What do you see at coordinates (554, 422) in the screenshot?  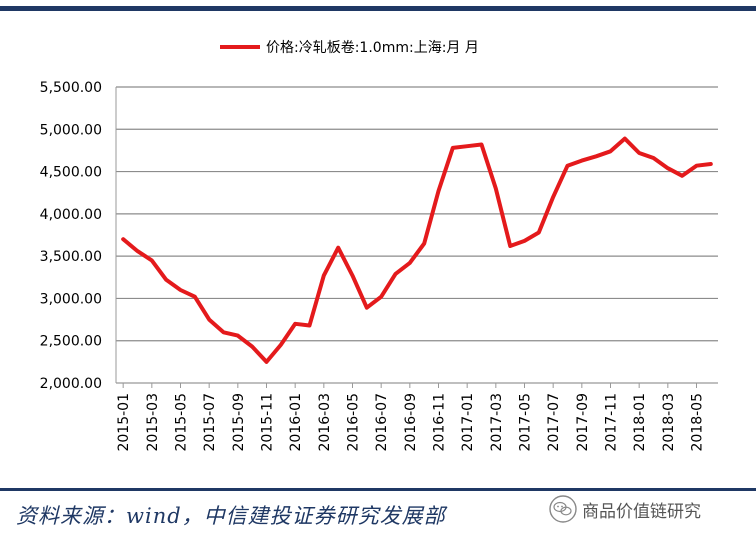 I see `x-tick-label: 2017-07` at bounding box center [554, 422].